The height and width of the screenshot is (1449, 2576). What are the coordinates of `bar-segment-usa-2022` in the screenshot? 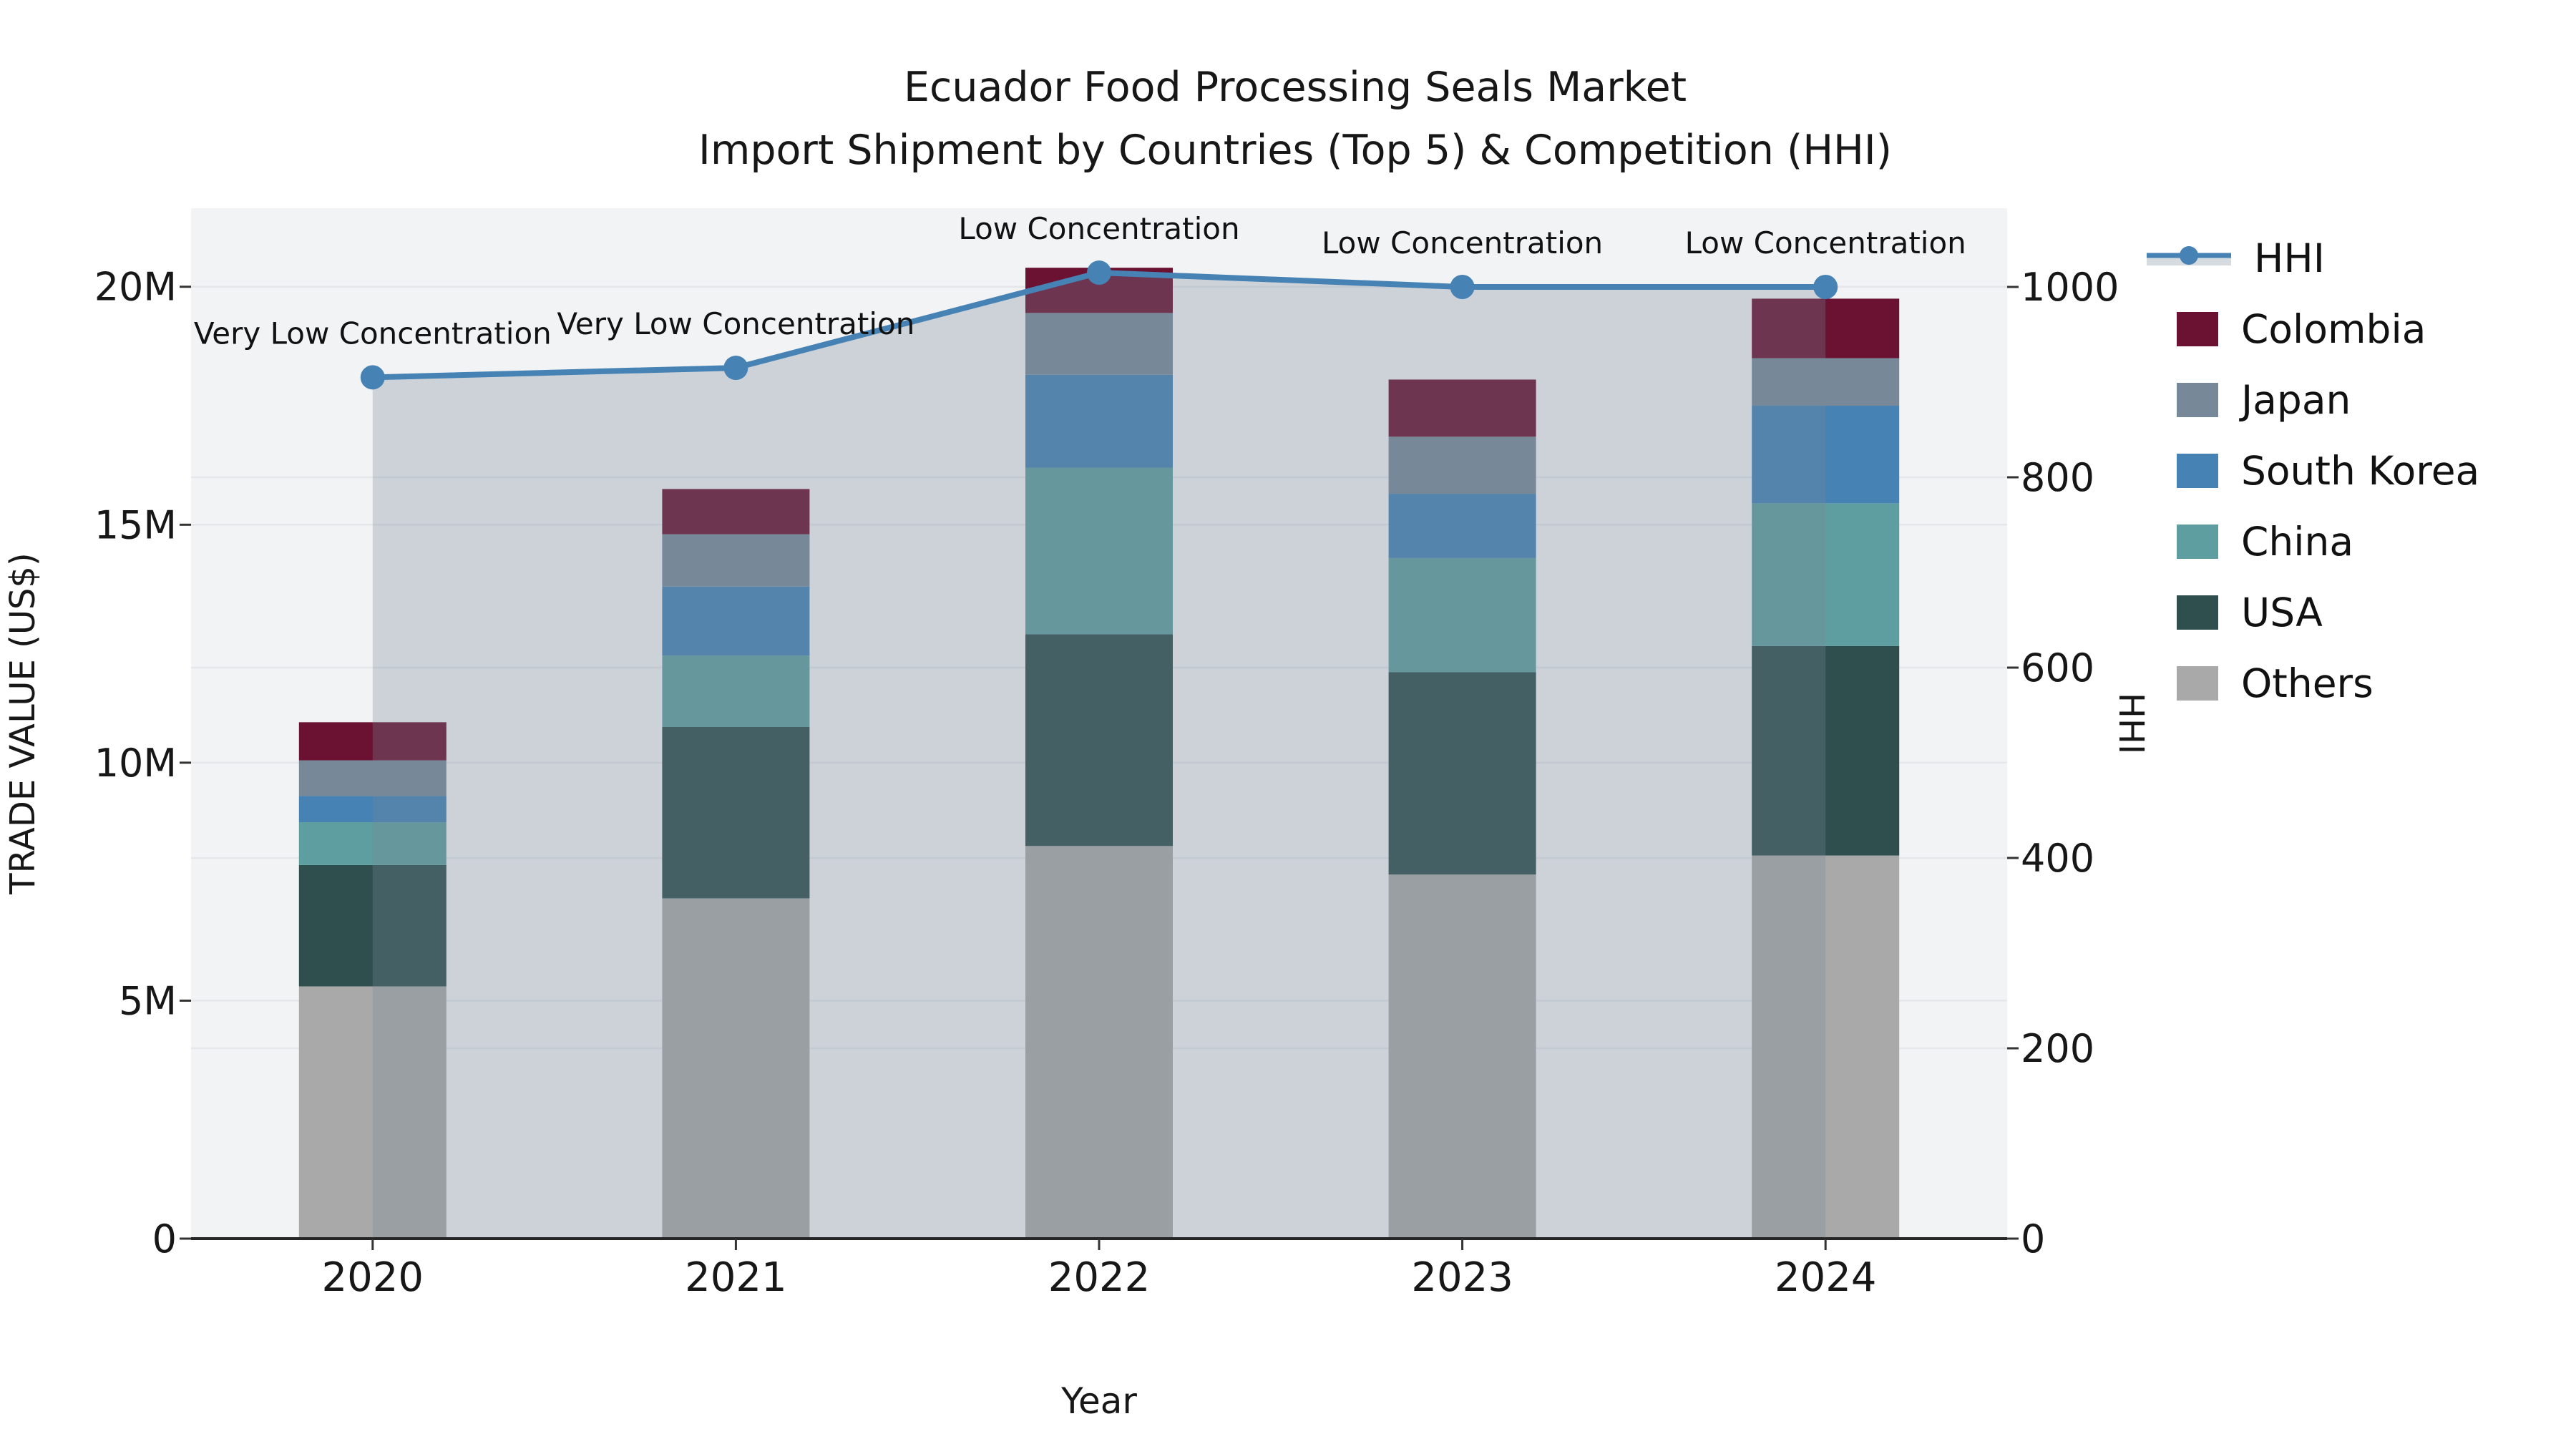 It's located at (1099, 740).